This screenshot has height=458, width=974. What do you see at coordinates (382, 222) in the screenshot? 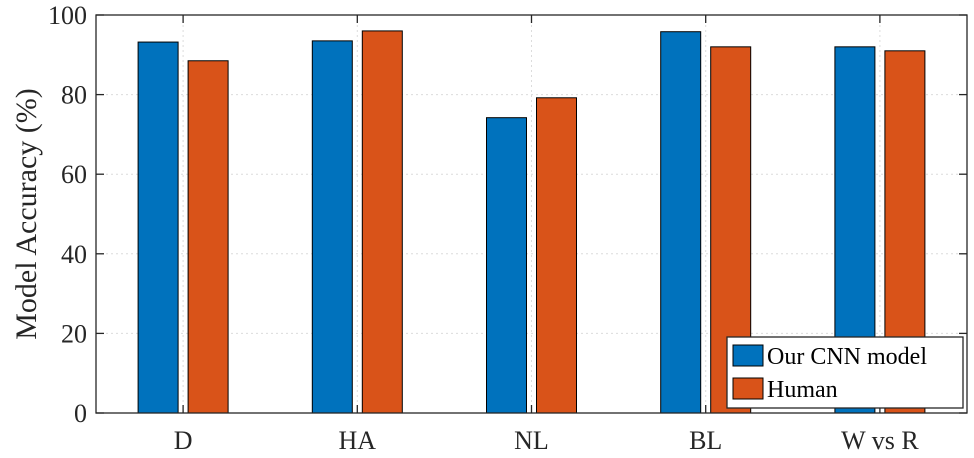
I see `bar-series2-ha` at bounding box center [382, 222].